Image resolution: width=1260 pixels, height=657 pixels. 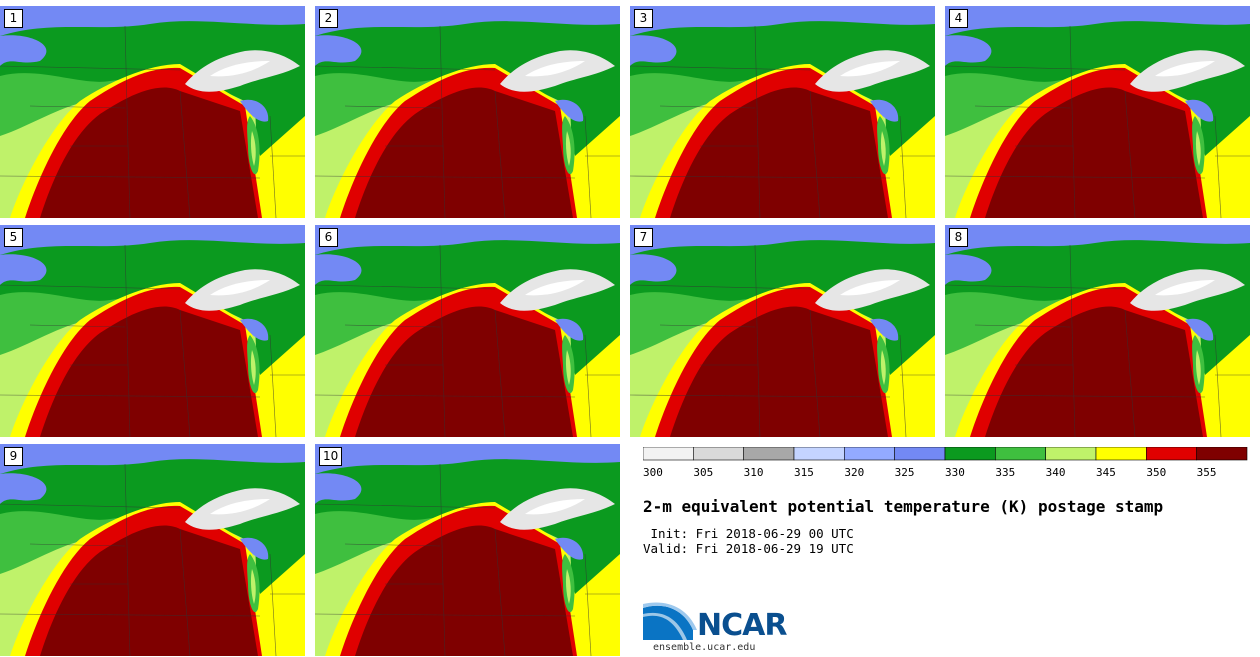 What do you see at coordinates (854, 471) in the screenshot?
I see `colorbar-tick-label: 320` at bounding box center [854, 471].